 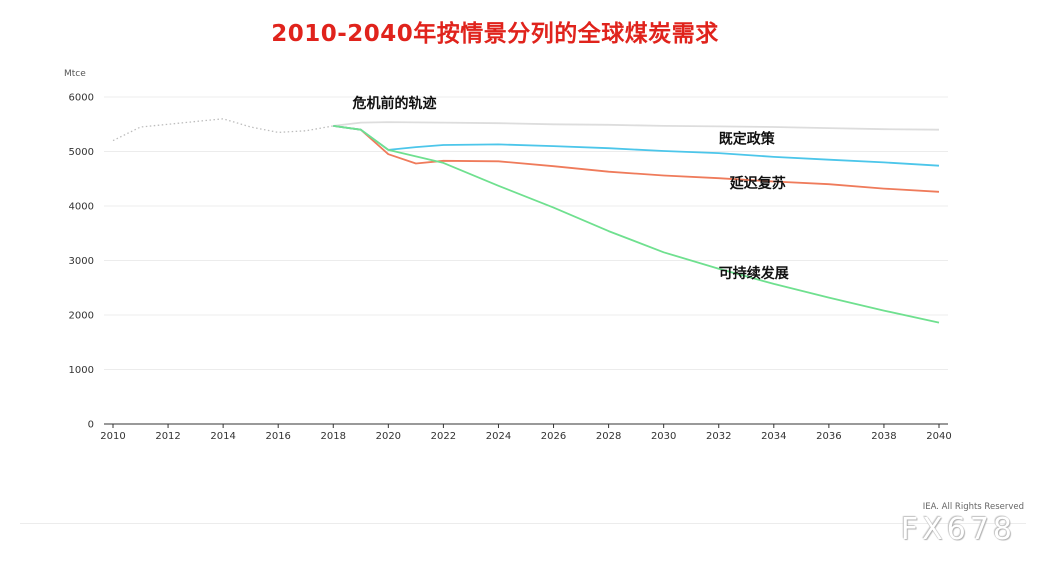 What do you see at coordinates (498, 436) in the screenshot?
I see `x-tick-label: 2024` at bounding box center [498, 436].